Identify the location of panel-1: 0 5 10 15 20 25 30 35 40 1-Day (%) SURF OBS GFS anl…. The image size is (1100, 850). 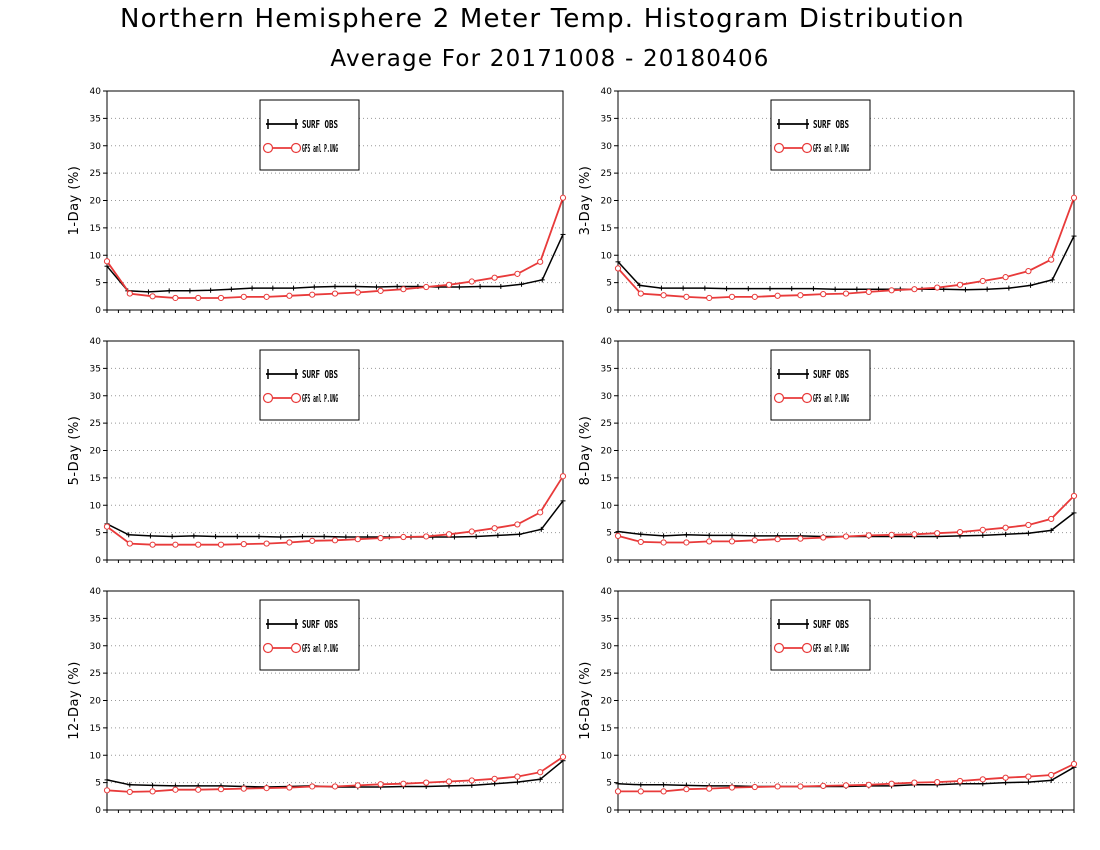
(317, 201).